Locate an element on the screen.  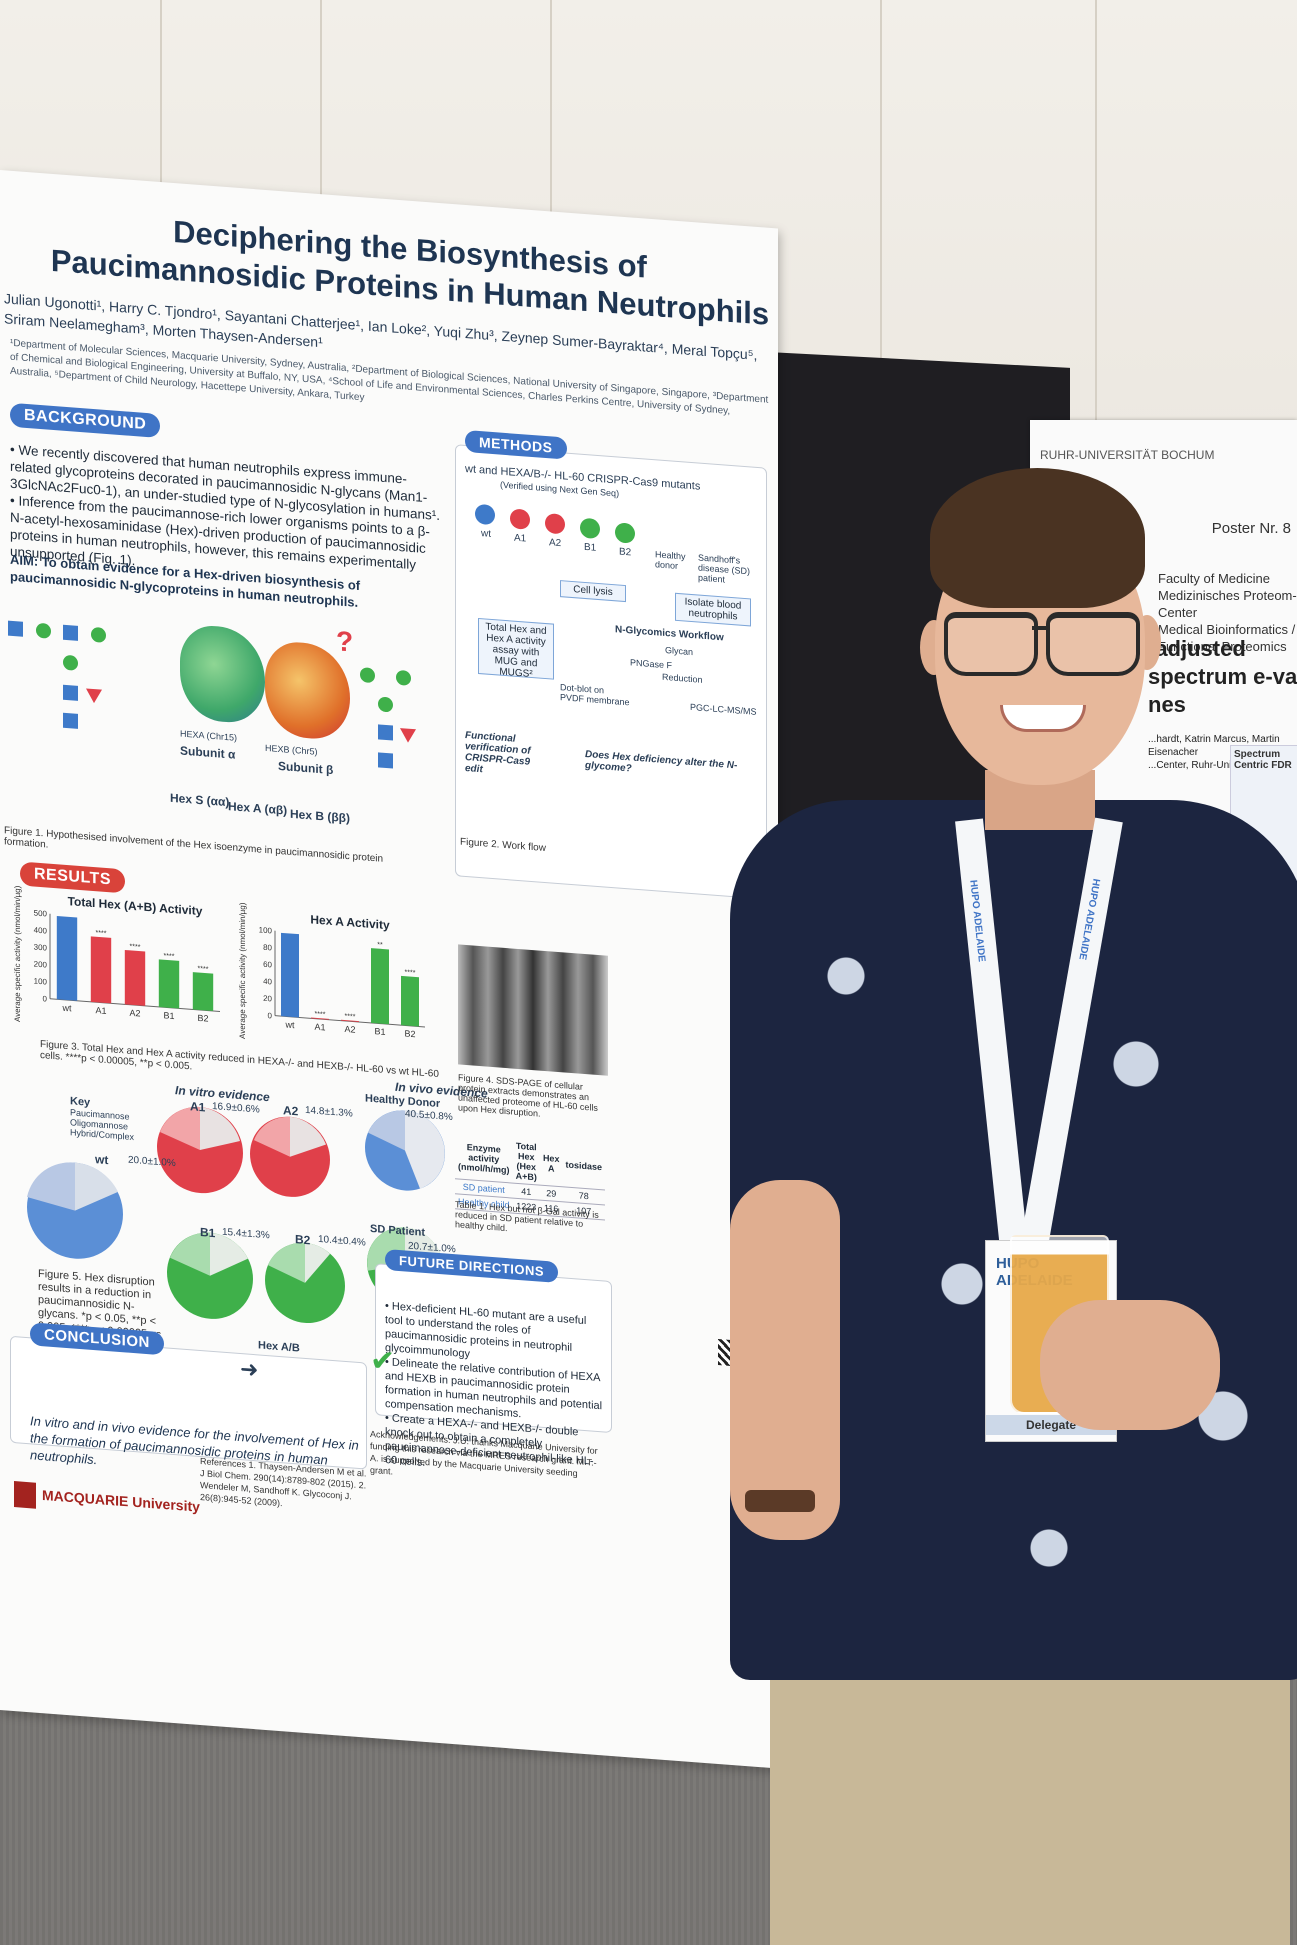
significance-label: ** is located at coordinates (380, 945).